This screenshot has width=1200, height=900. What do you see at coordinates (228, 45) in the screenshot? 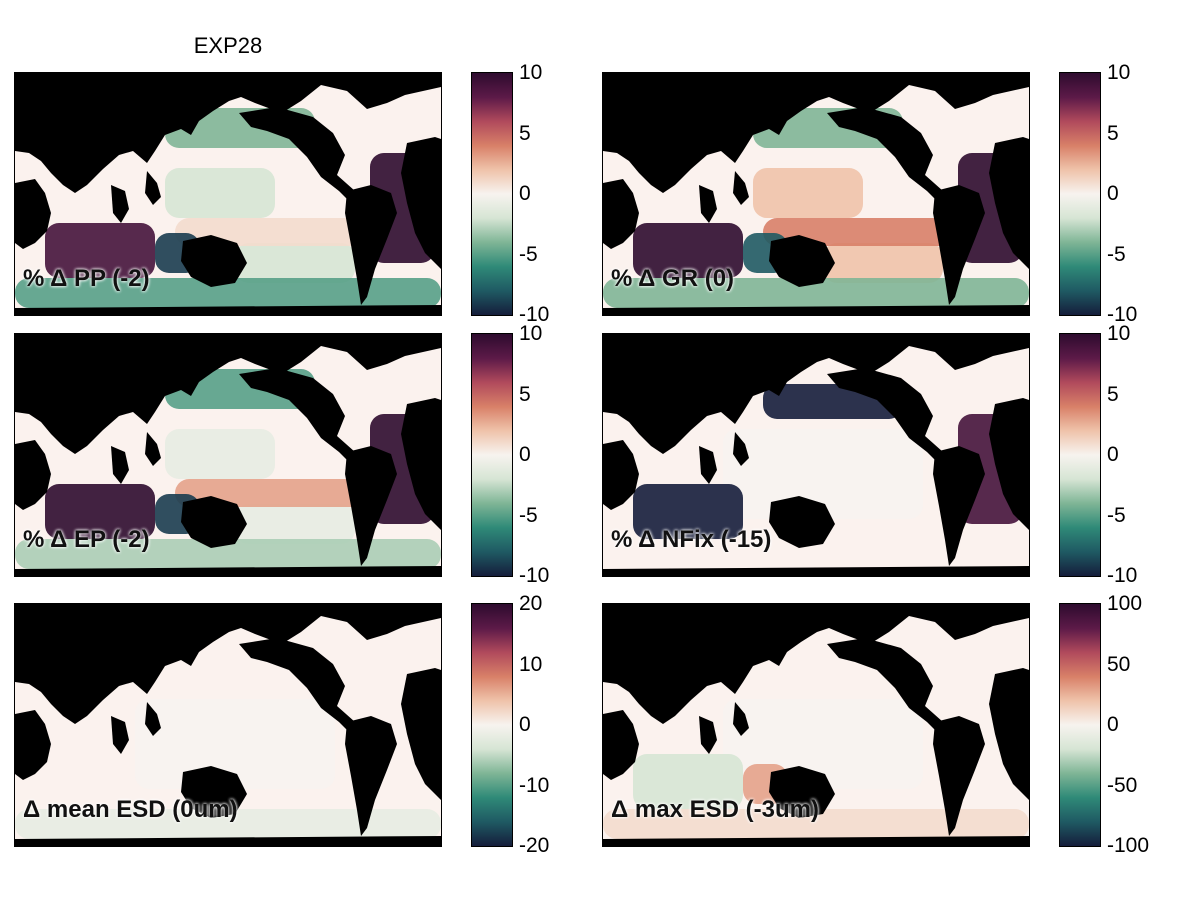
I see `figure-title: EXP28` at bounding box center [228, 45].